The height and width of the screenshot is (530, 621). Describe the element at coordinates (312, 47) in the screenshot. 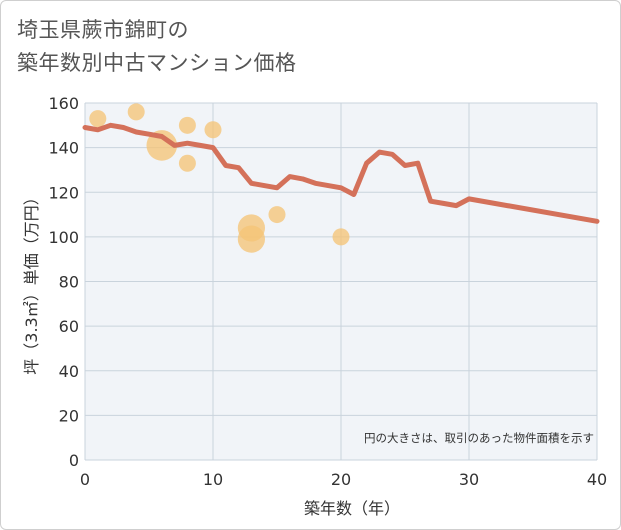

I see `chart-title: 埼玉県蕨市錦町の 築年数別中古マンション価格` at that location.